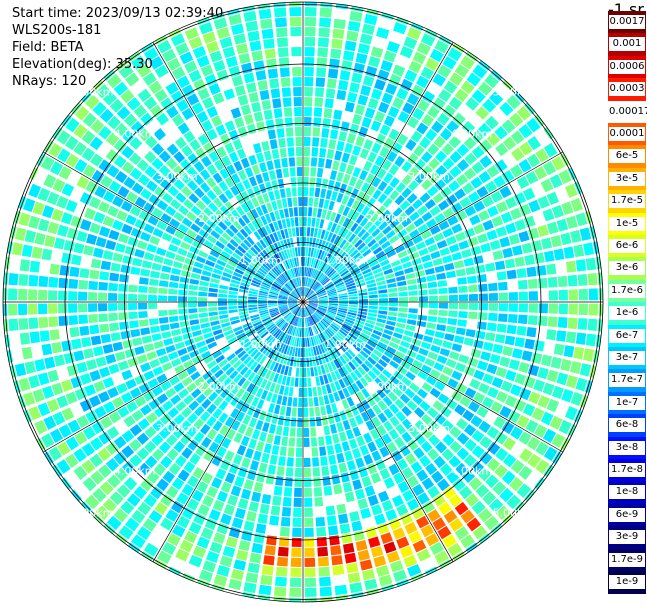  I want to click on range-gate-1911, so click(291, 330).